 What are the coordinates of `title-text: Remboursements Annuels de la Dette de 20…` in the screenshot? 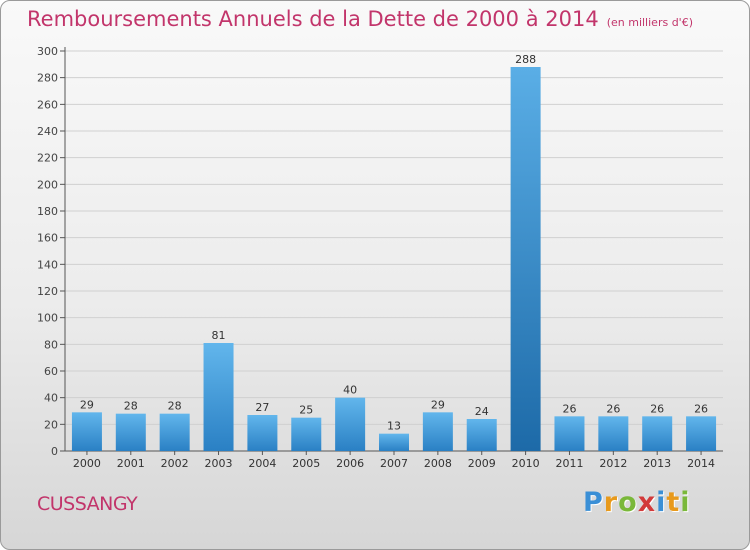 It's located at (313, 19).